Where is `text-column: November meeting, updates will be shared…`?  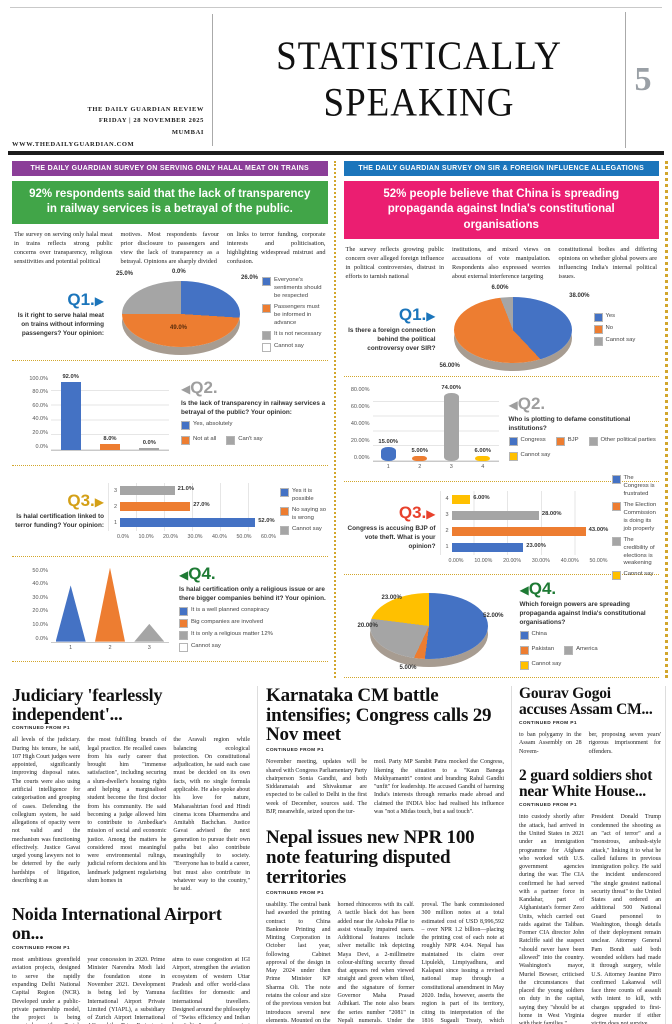 text-column: November meeting, updates will be shared… is located at coordinates (316, 787).